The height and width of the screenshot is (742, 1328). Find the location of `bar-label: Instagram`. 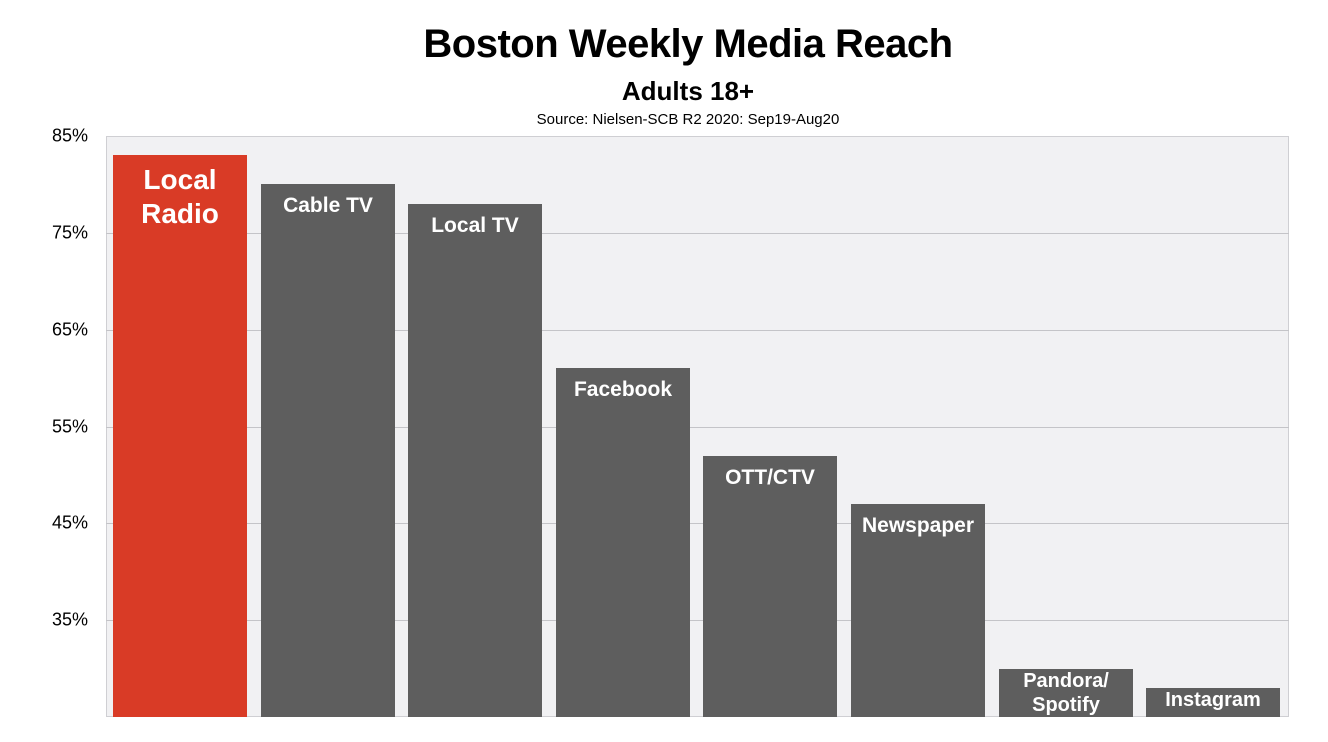

bar-label: Instagram is located at coordinates (1213, 700).